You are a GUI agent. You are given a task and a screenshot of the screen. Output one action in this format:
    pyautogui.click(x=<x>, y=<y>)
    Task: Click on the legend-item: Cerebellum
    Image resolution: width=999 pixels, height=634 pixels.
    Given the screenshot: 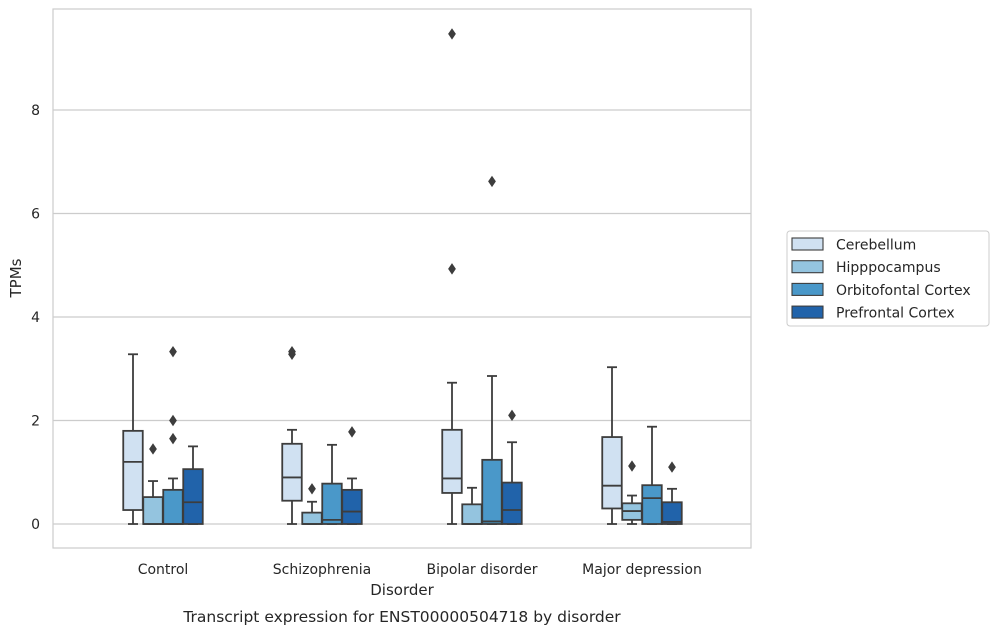 What is the action you would take?
    pyautogui.click(x=853, y=245)
    